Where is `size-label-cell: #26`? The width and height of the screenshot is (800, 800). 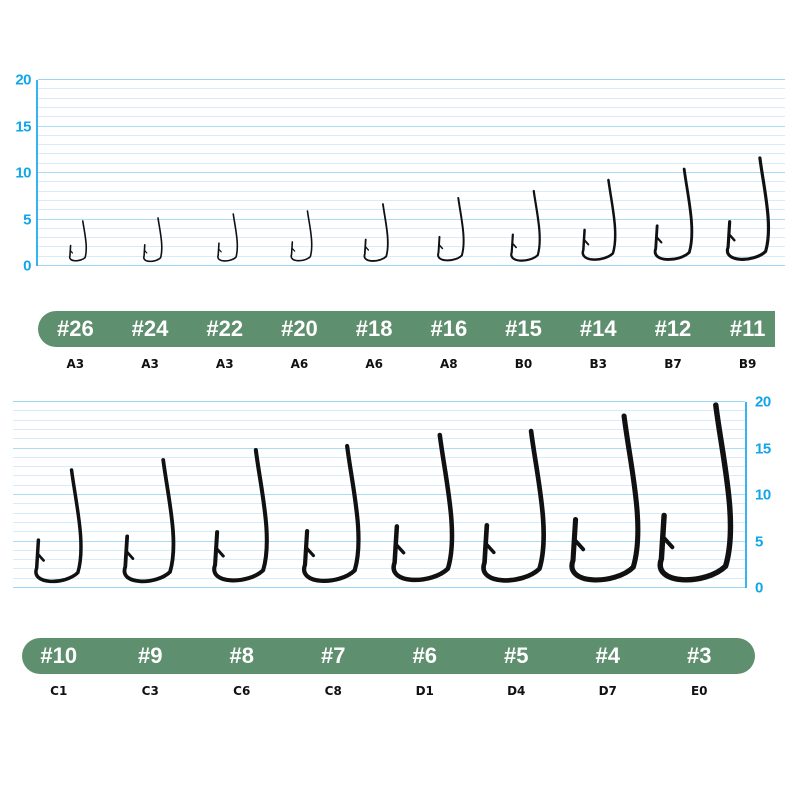
size-label-cell: #26 is located at coordinates (75, 329).